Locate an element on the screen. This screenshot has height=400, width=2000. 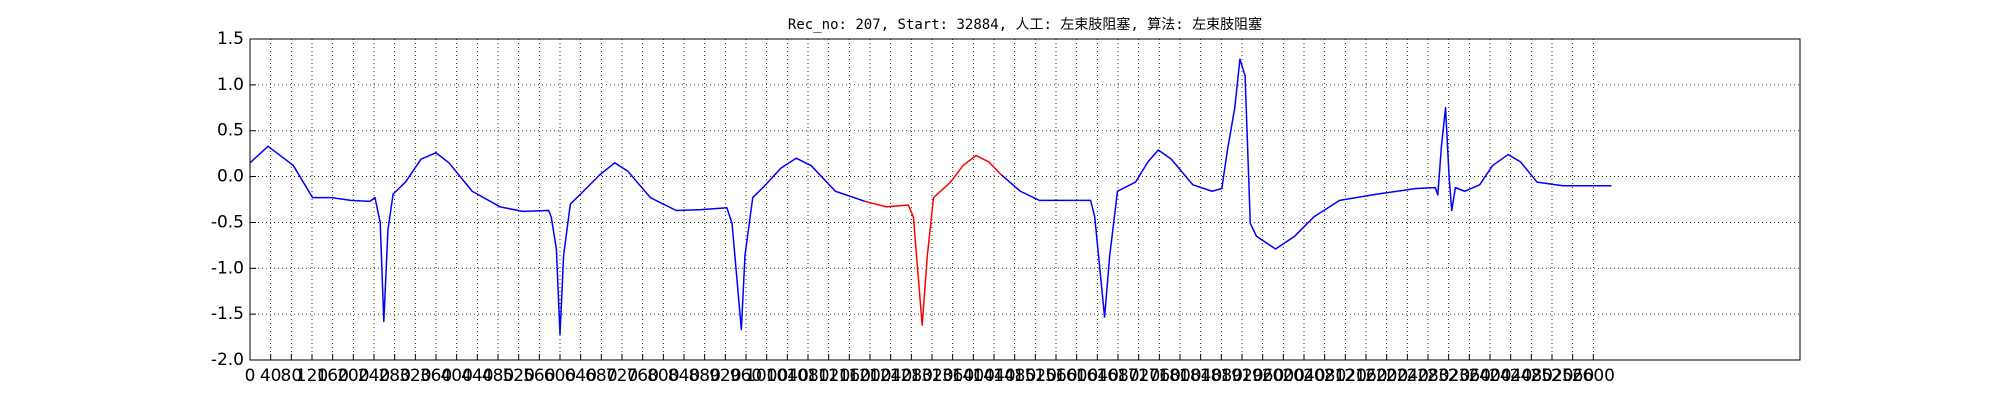
x-tick-label: 1280 is located at coordinates (911, 376).